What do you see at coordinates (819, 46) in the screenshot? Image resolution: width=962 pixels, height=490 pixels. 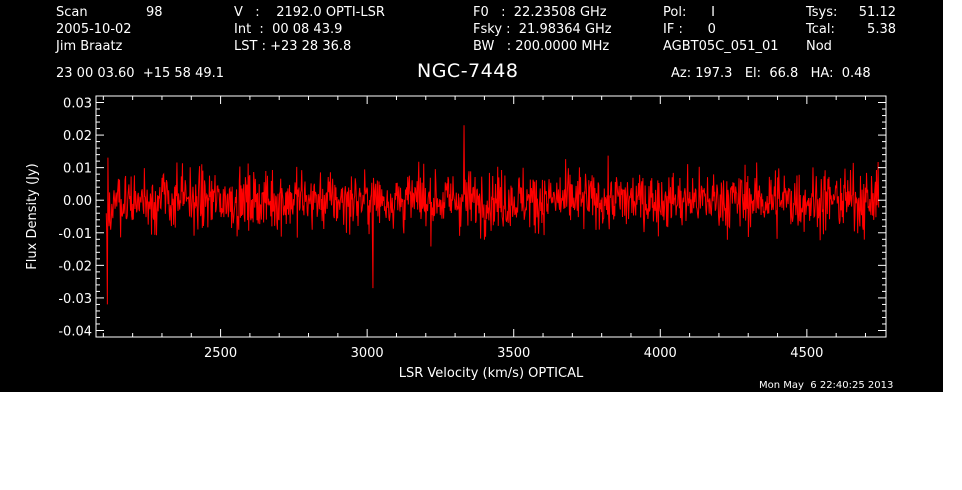 I see `observing-mode: Nod` at bounding box center [819, 46].